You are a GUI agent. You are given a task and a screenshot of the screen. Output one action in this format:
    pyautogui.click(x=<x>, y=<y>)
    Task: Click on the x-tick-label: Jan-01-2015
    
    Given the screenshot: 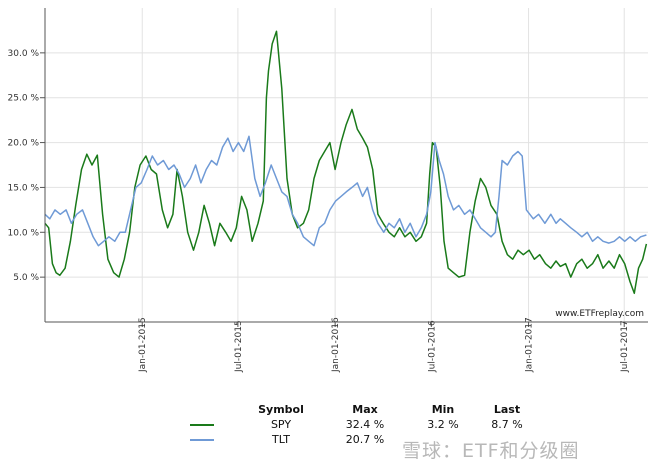 What is the action you would take?
    pyautogui.click(x=143, y=345)
    